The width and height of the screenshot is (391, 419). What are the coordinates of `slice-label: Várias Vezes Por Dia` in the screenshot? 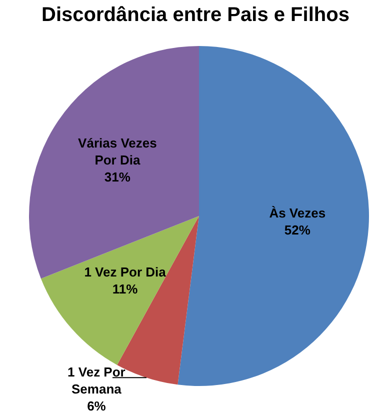 It's located at (117, 152).